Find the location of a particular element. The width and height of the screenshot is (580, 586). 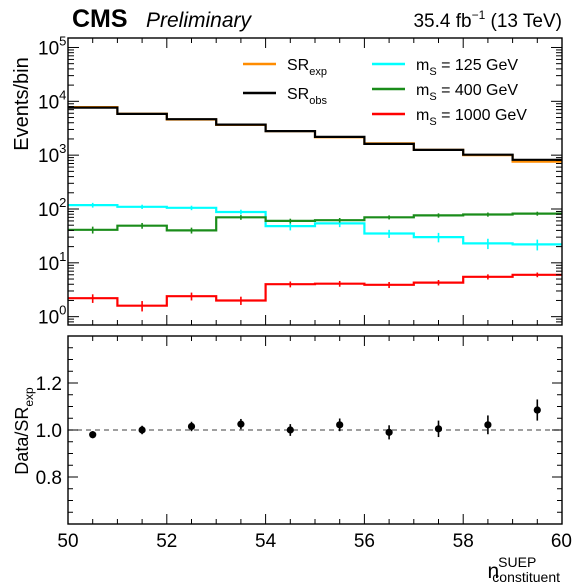

x-tick-label: 60 is located at coordinates (561, 541).